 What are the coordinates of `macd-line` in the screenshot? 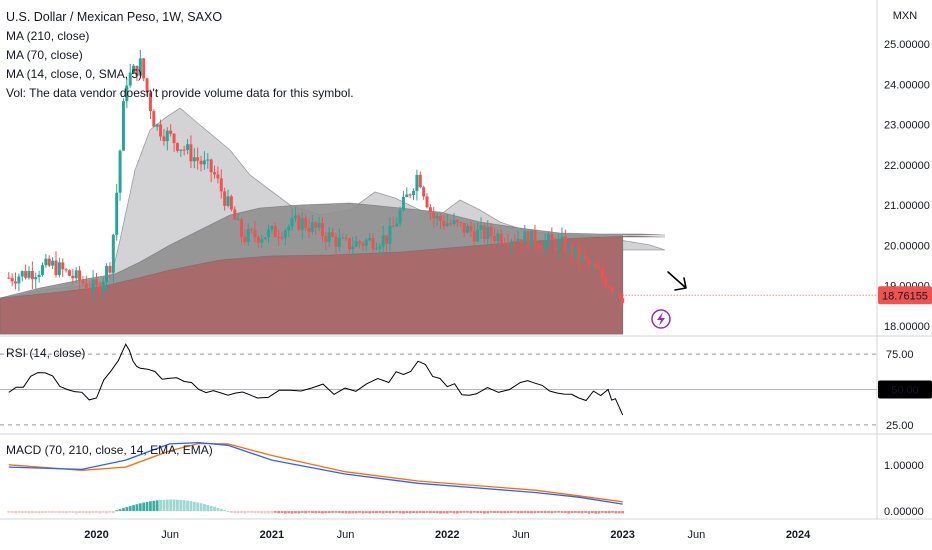 It's located at (315, 473).